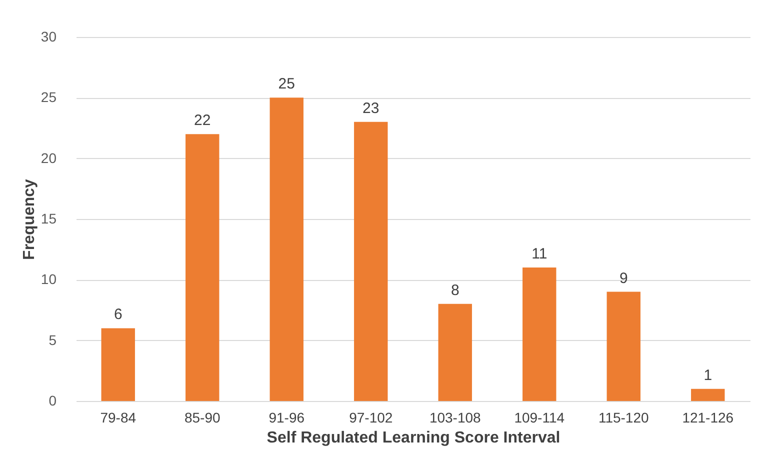  I want to click on y-tick-label: 0, so click(52, 400).